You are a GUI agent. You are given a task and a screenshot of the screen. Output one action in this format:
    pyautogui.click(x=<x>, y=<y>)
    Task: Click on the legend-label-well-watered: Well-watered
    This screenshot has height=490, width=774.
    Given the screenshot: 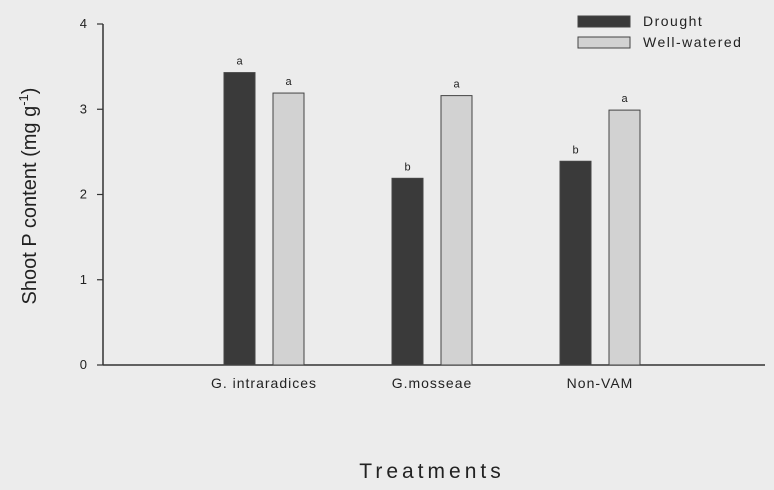 What is the action you would take?
    pyautogui.click(x=692, y=42)
    